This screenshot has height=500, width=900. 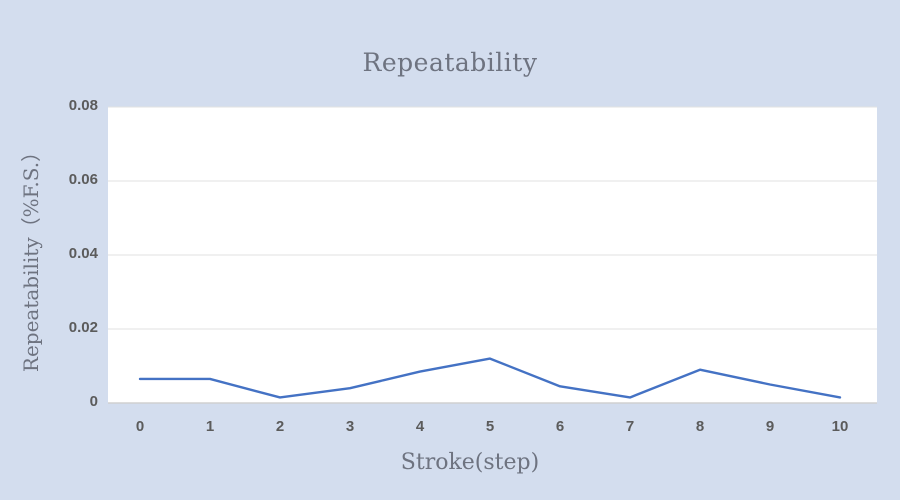 What do you see at coordinates (83, 179) in the screenshot?
I see `y-tick-label: 0.06` at bounding box center [83, 179].